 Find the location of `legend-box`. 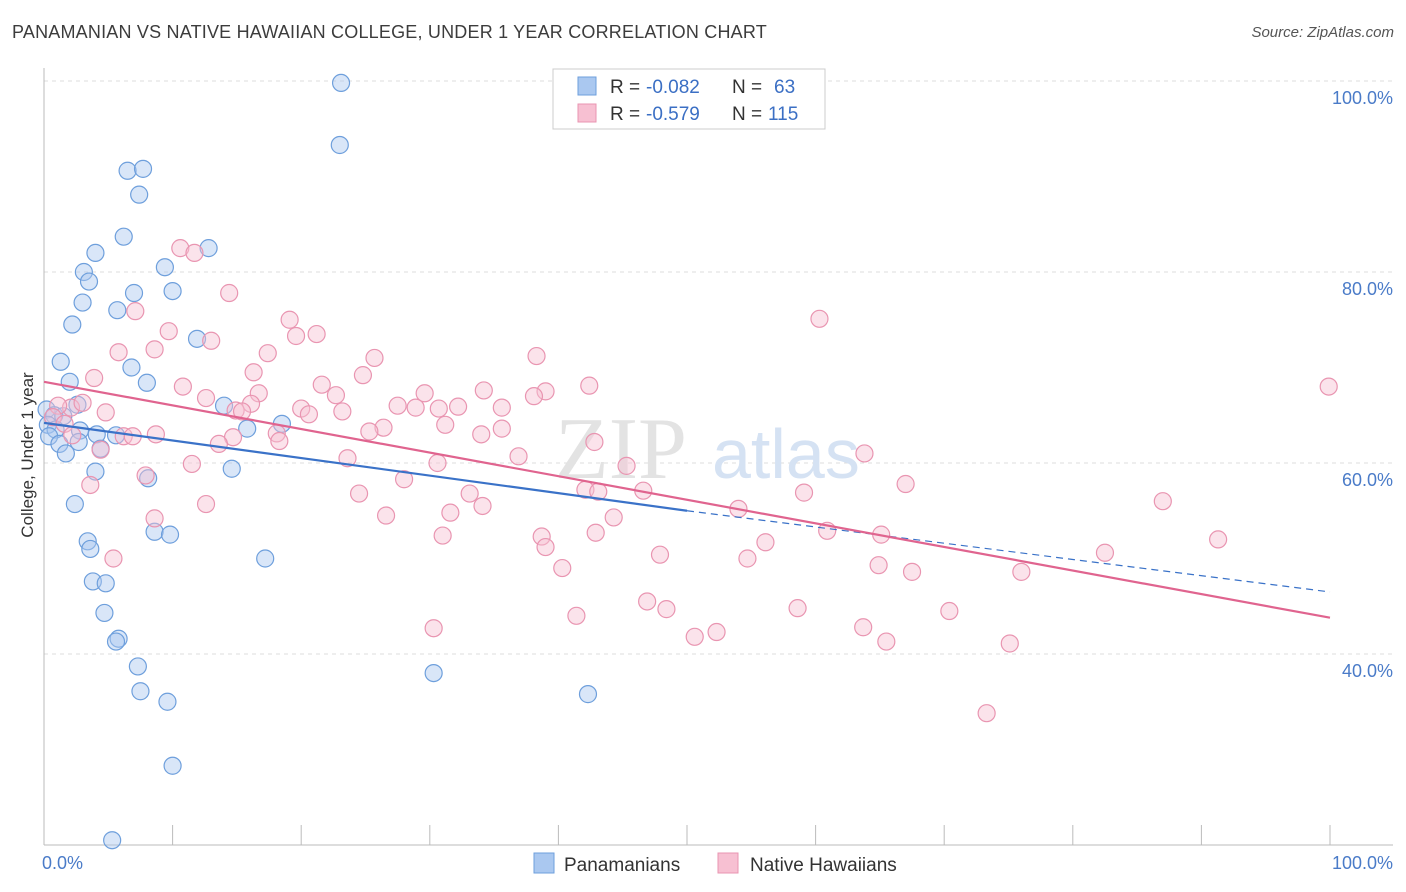

legend-box is located at coordinates (689, 99).